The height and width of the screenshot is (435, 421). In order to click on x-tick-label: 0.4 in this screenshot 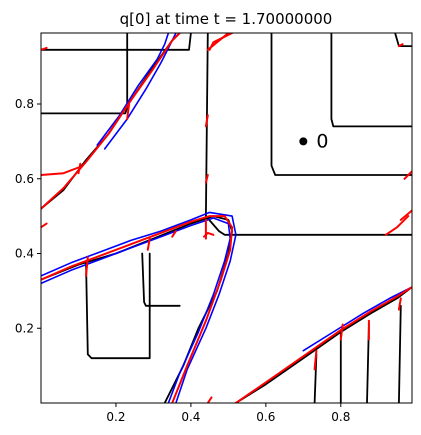, I will do `click(190, 417)`.